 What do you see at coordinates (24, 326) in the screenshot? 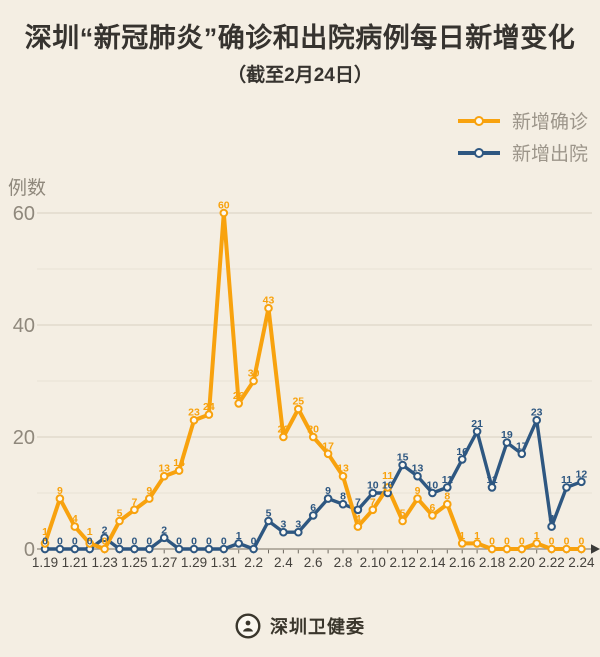
I see `y-tick-label: 40` at bounding box center [24, 326].